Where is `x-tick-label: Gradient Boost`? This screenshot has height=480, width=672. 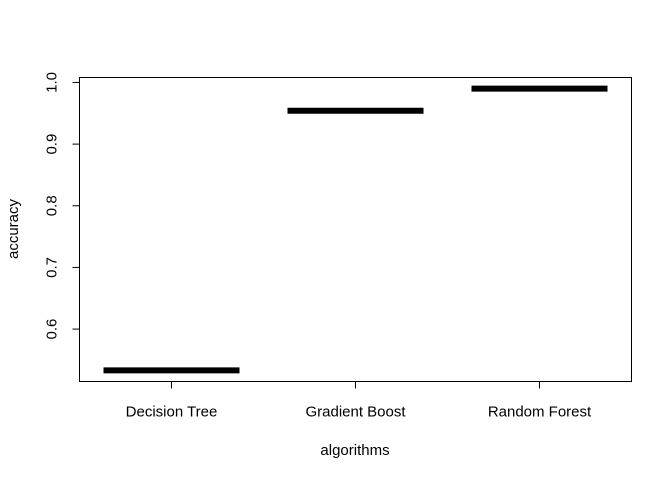 x-tick-label: Gradient Boost is located at coordinates (355, 412).